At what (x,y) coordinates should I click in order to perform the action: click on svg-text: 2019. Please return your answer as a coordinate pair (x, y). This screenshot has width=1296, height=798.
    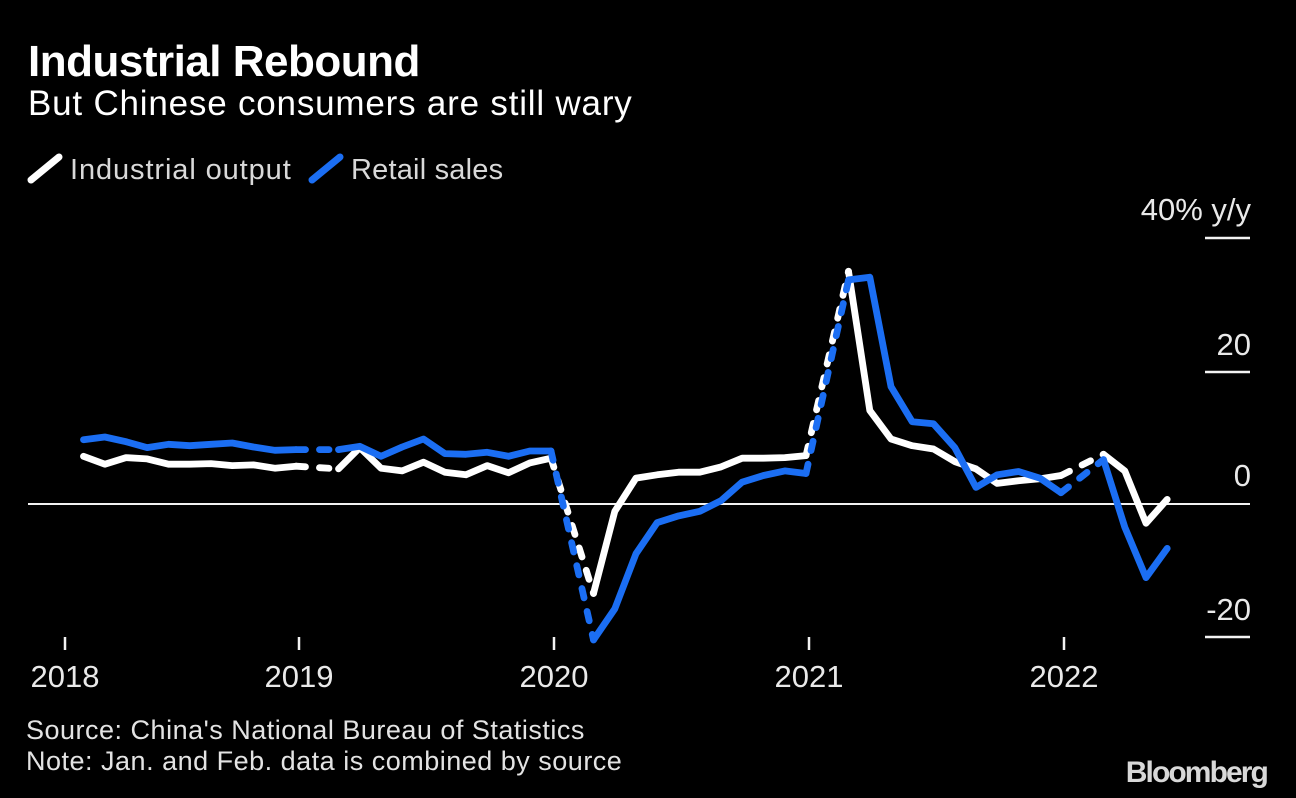
    Looking at the image, I should click on (299, 676).